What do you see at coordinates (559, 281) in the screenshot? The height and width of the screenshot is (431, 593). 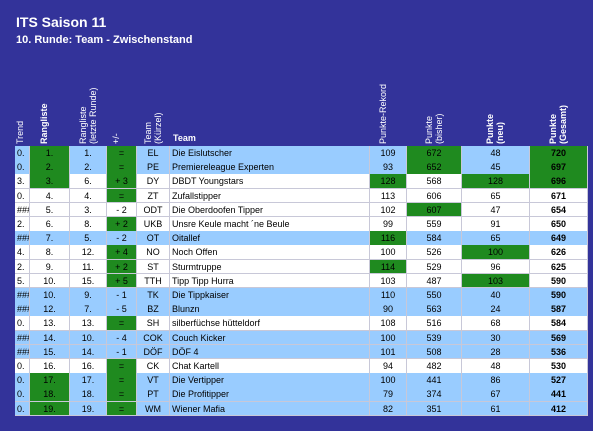 I see `table-cell: 590` at bounding box center [559, 281].